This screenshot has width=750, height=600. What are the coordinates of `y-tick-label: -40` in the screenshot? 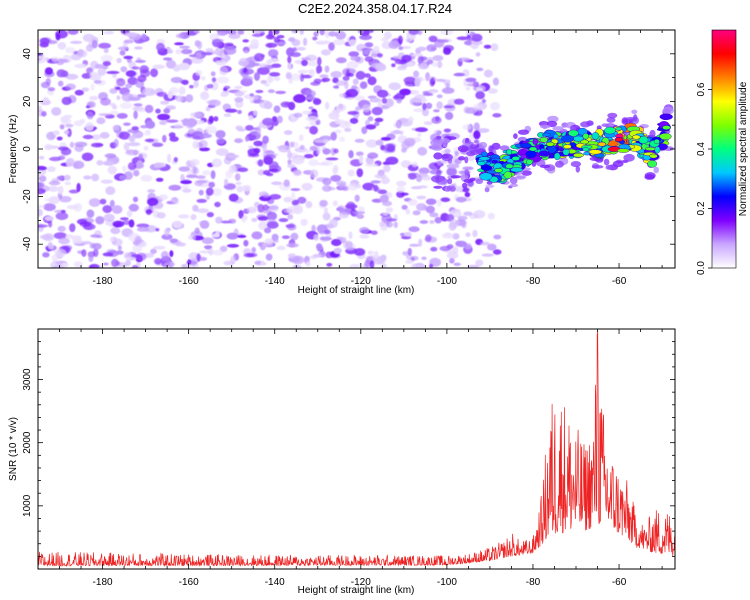 It's located at (27, 244).